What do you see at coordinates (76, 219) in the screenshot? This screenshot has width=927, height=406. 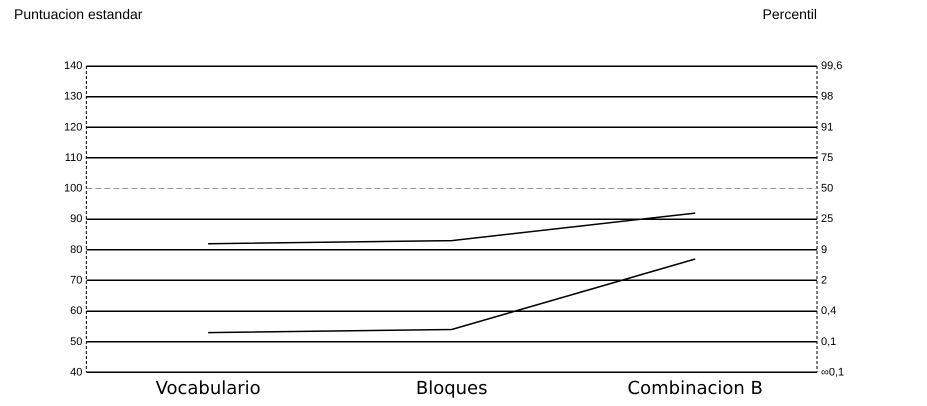 I see `y-tick-label: 90` at bounding box center [76, 219].